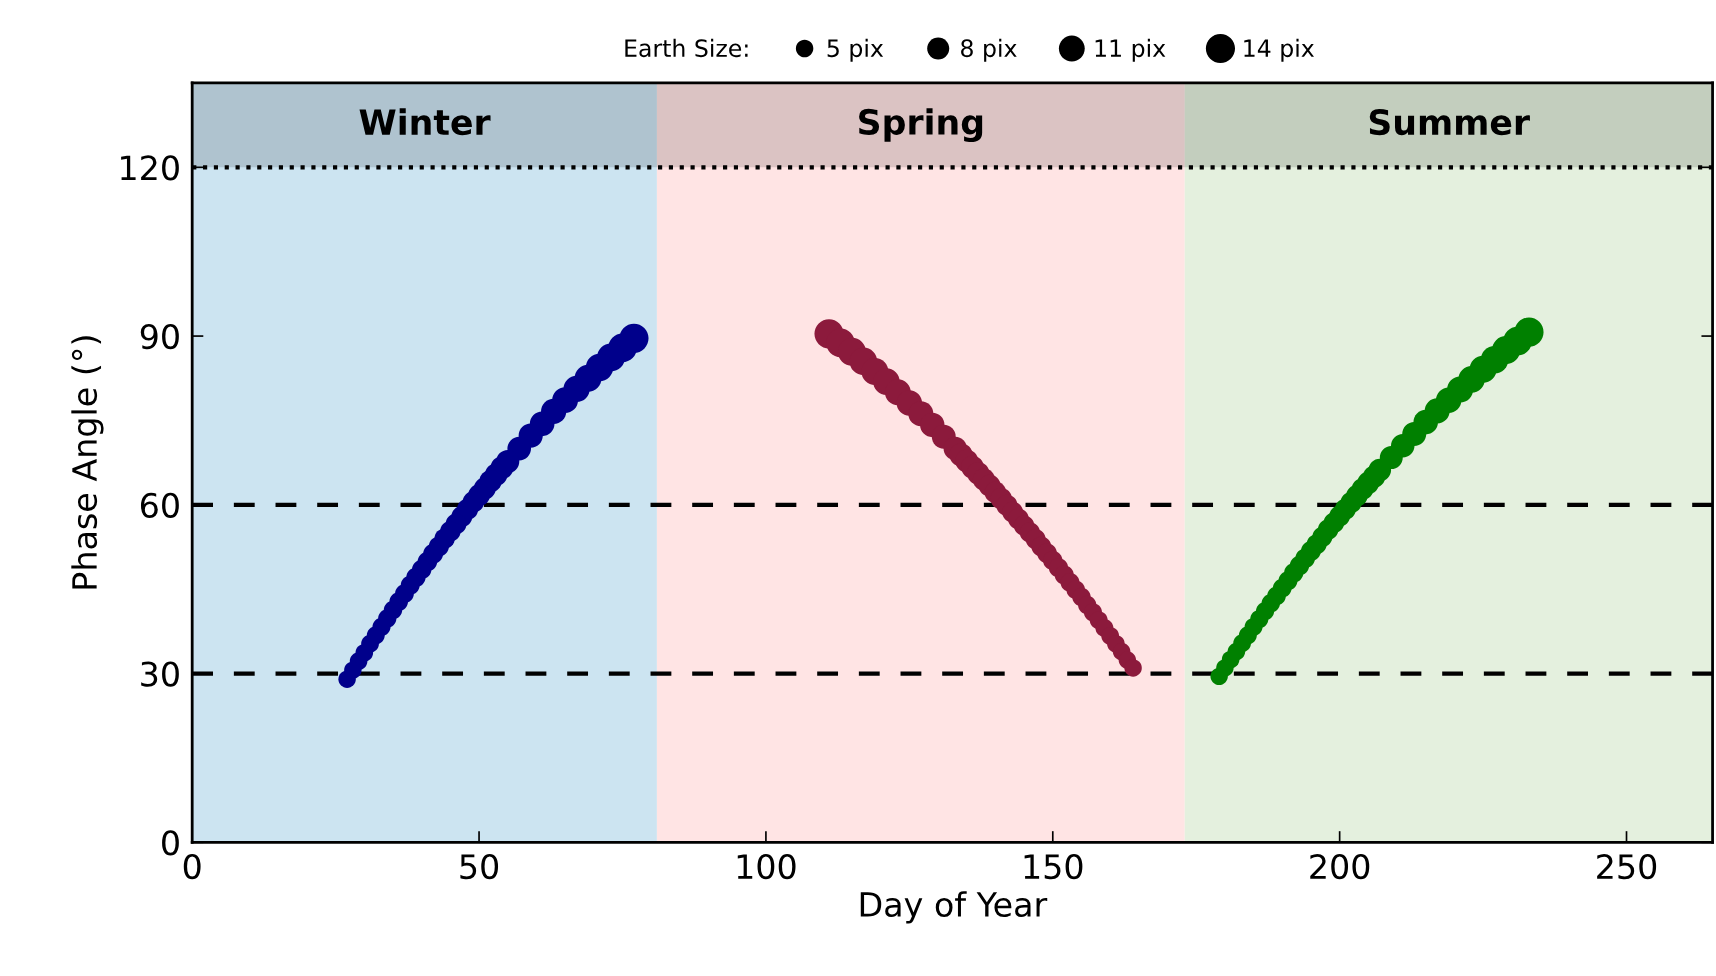 The height and width of the screenshot is (976, 1716). What do you see at coordinates (170, 843) in the screenshot?
I see `y-tick-label: 0` at bounding box center [170, 843].